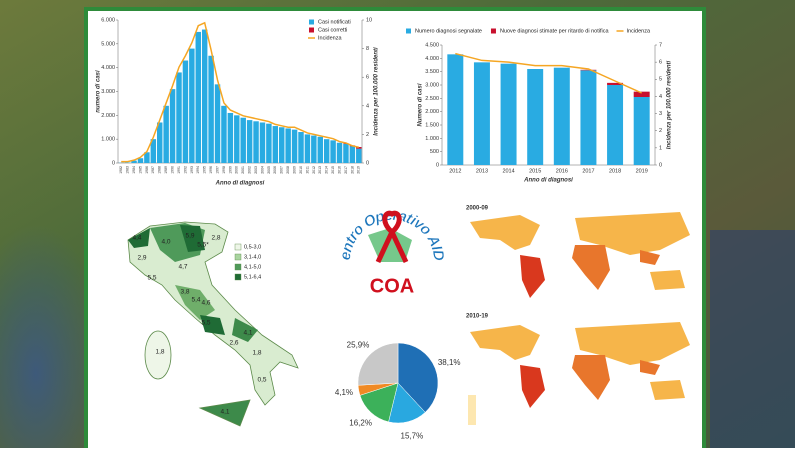  What do you see at coordinates (660, 45) in the screenshot?
I see `y2-tick-label: 7` at bounding box center [660, 45].